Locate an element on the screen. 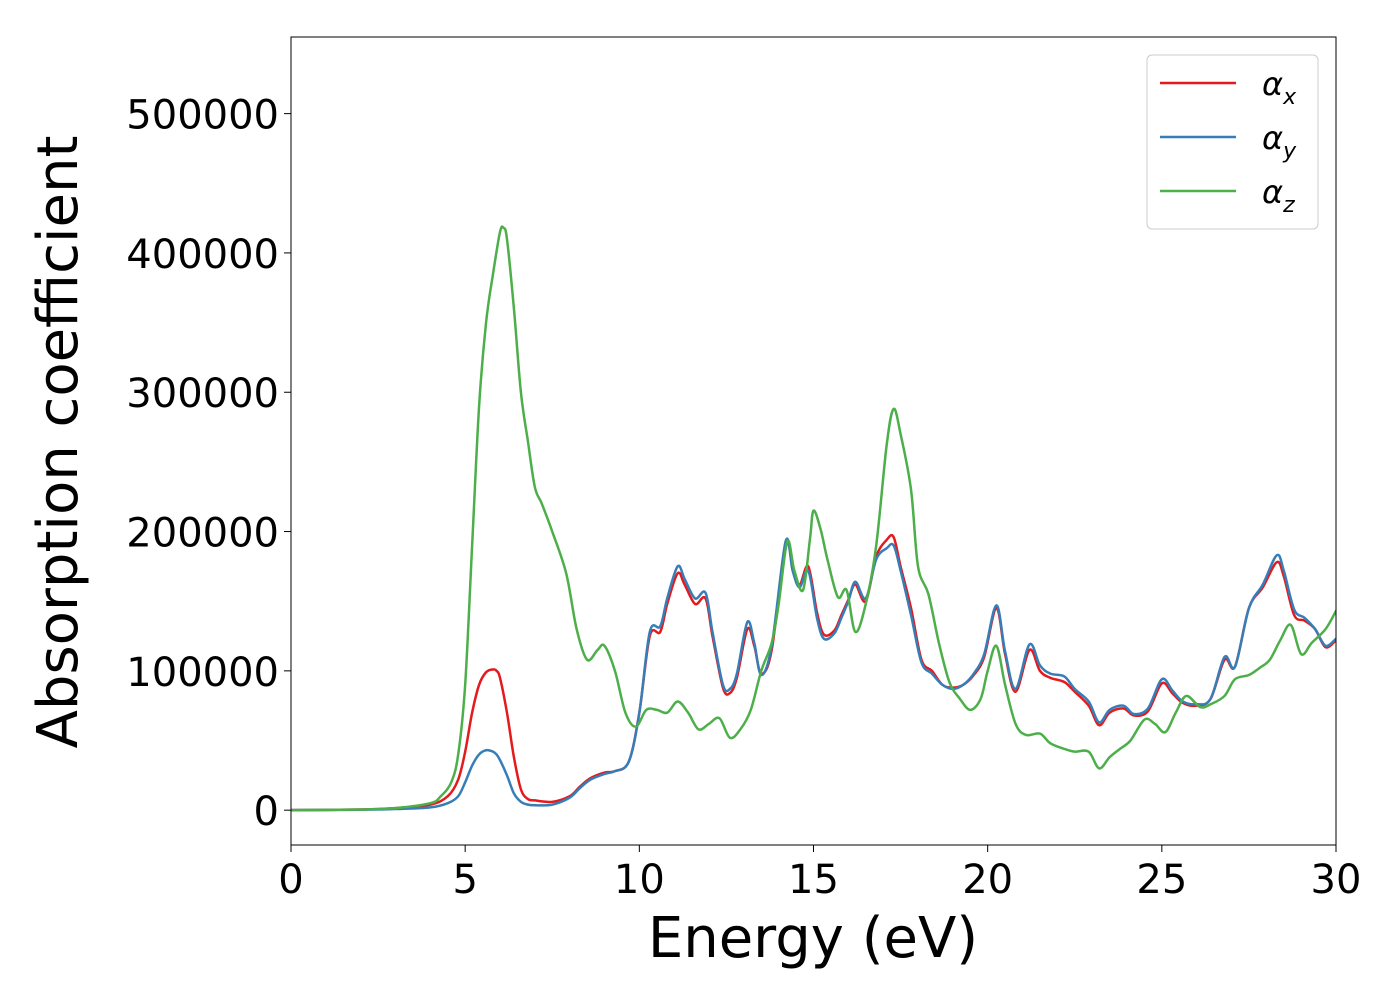  y-axis: 0 100000 200000 300000 400000 500000 is located at coordinates (208, 464).